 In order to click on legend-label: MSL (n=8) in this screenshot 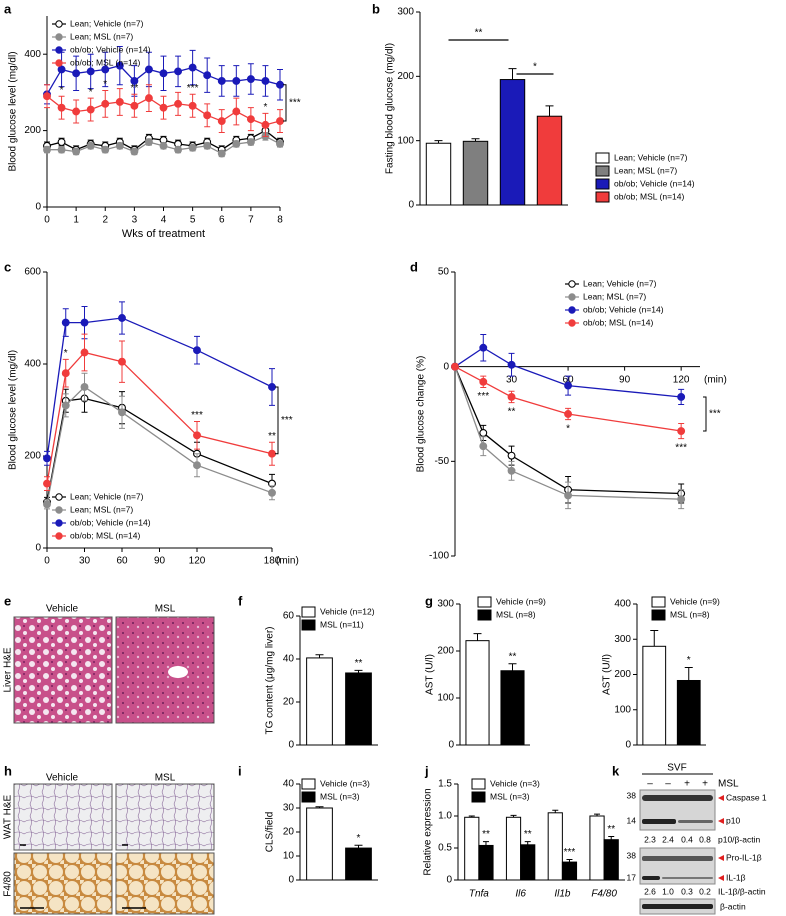, I will do `click(690, 614)`.